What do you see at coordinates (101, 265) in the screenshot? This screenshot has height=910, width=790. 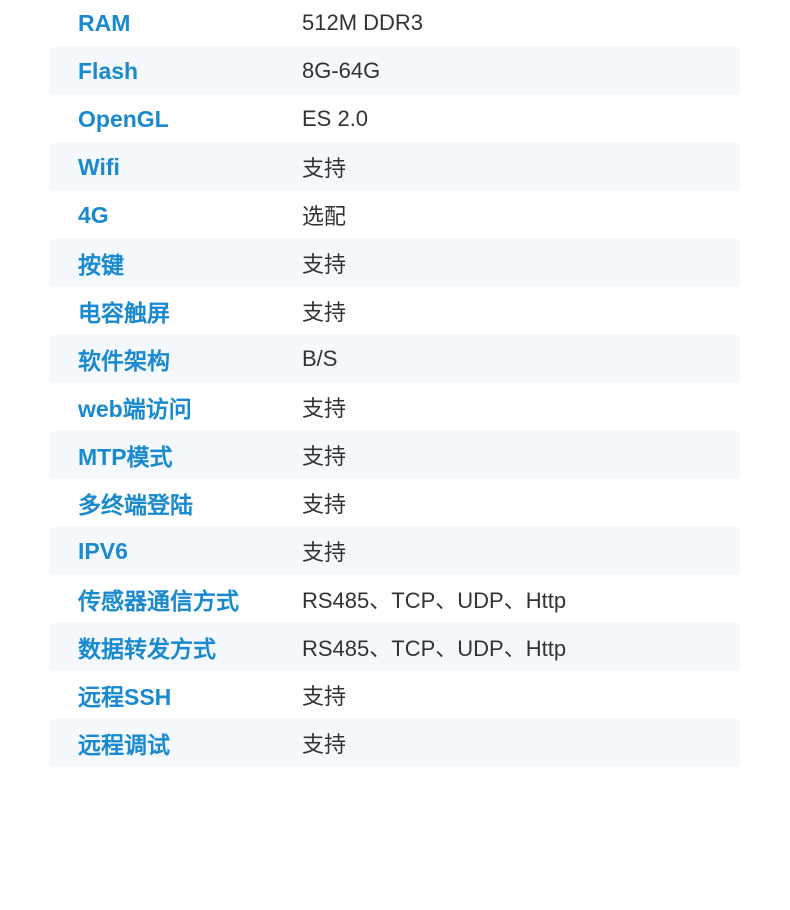 I see `spec-label: 按键` at bounding box center [101, 265].